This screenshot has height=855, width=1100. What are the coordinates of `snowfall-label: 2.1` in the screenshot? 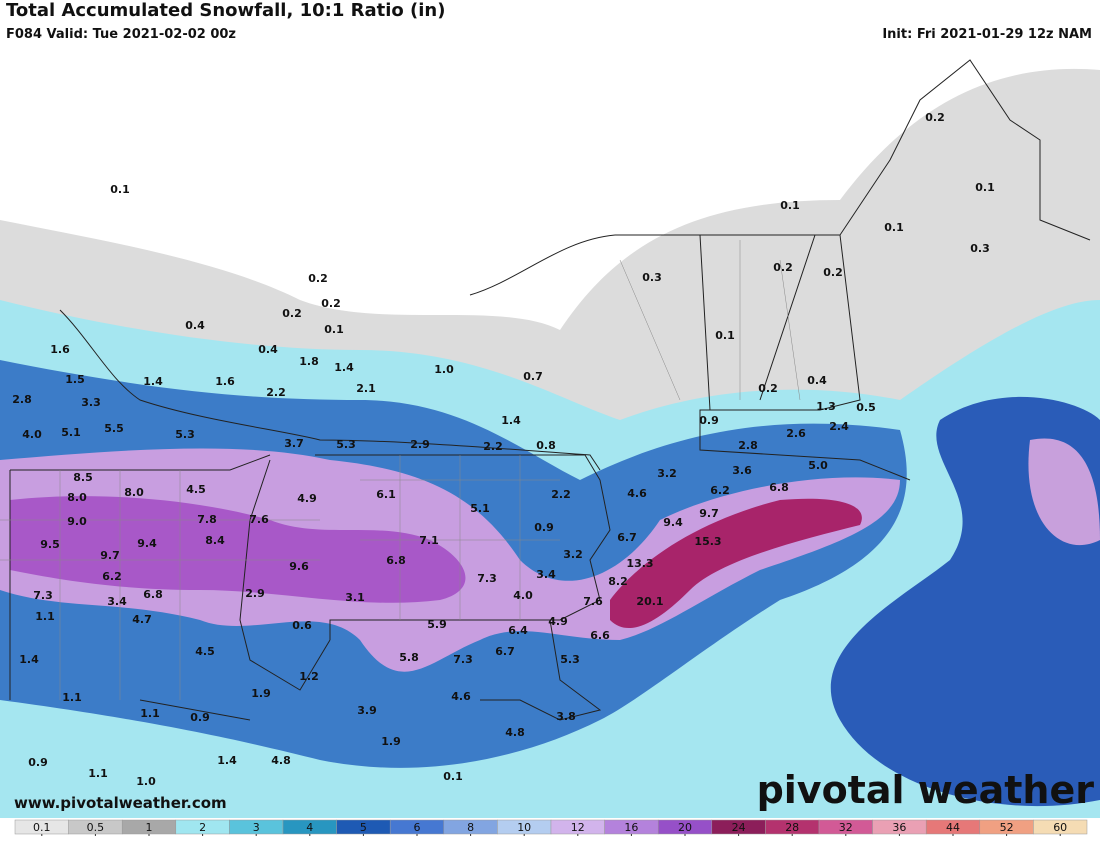 It's located at (366, 388).